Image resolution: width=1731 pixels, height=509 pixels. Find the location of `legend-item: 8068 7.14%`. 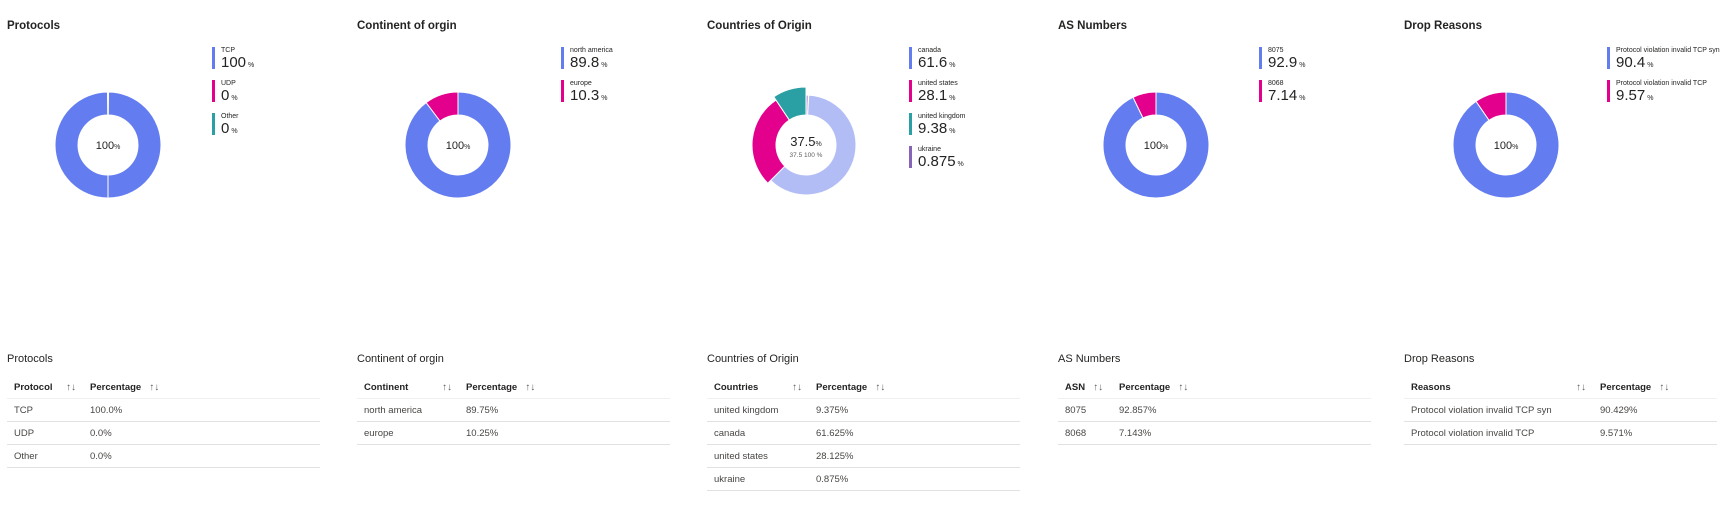

legend-item: 8068 7.14% is located at coordinates (1282, 95).